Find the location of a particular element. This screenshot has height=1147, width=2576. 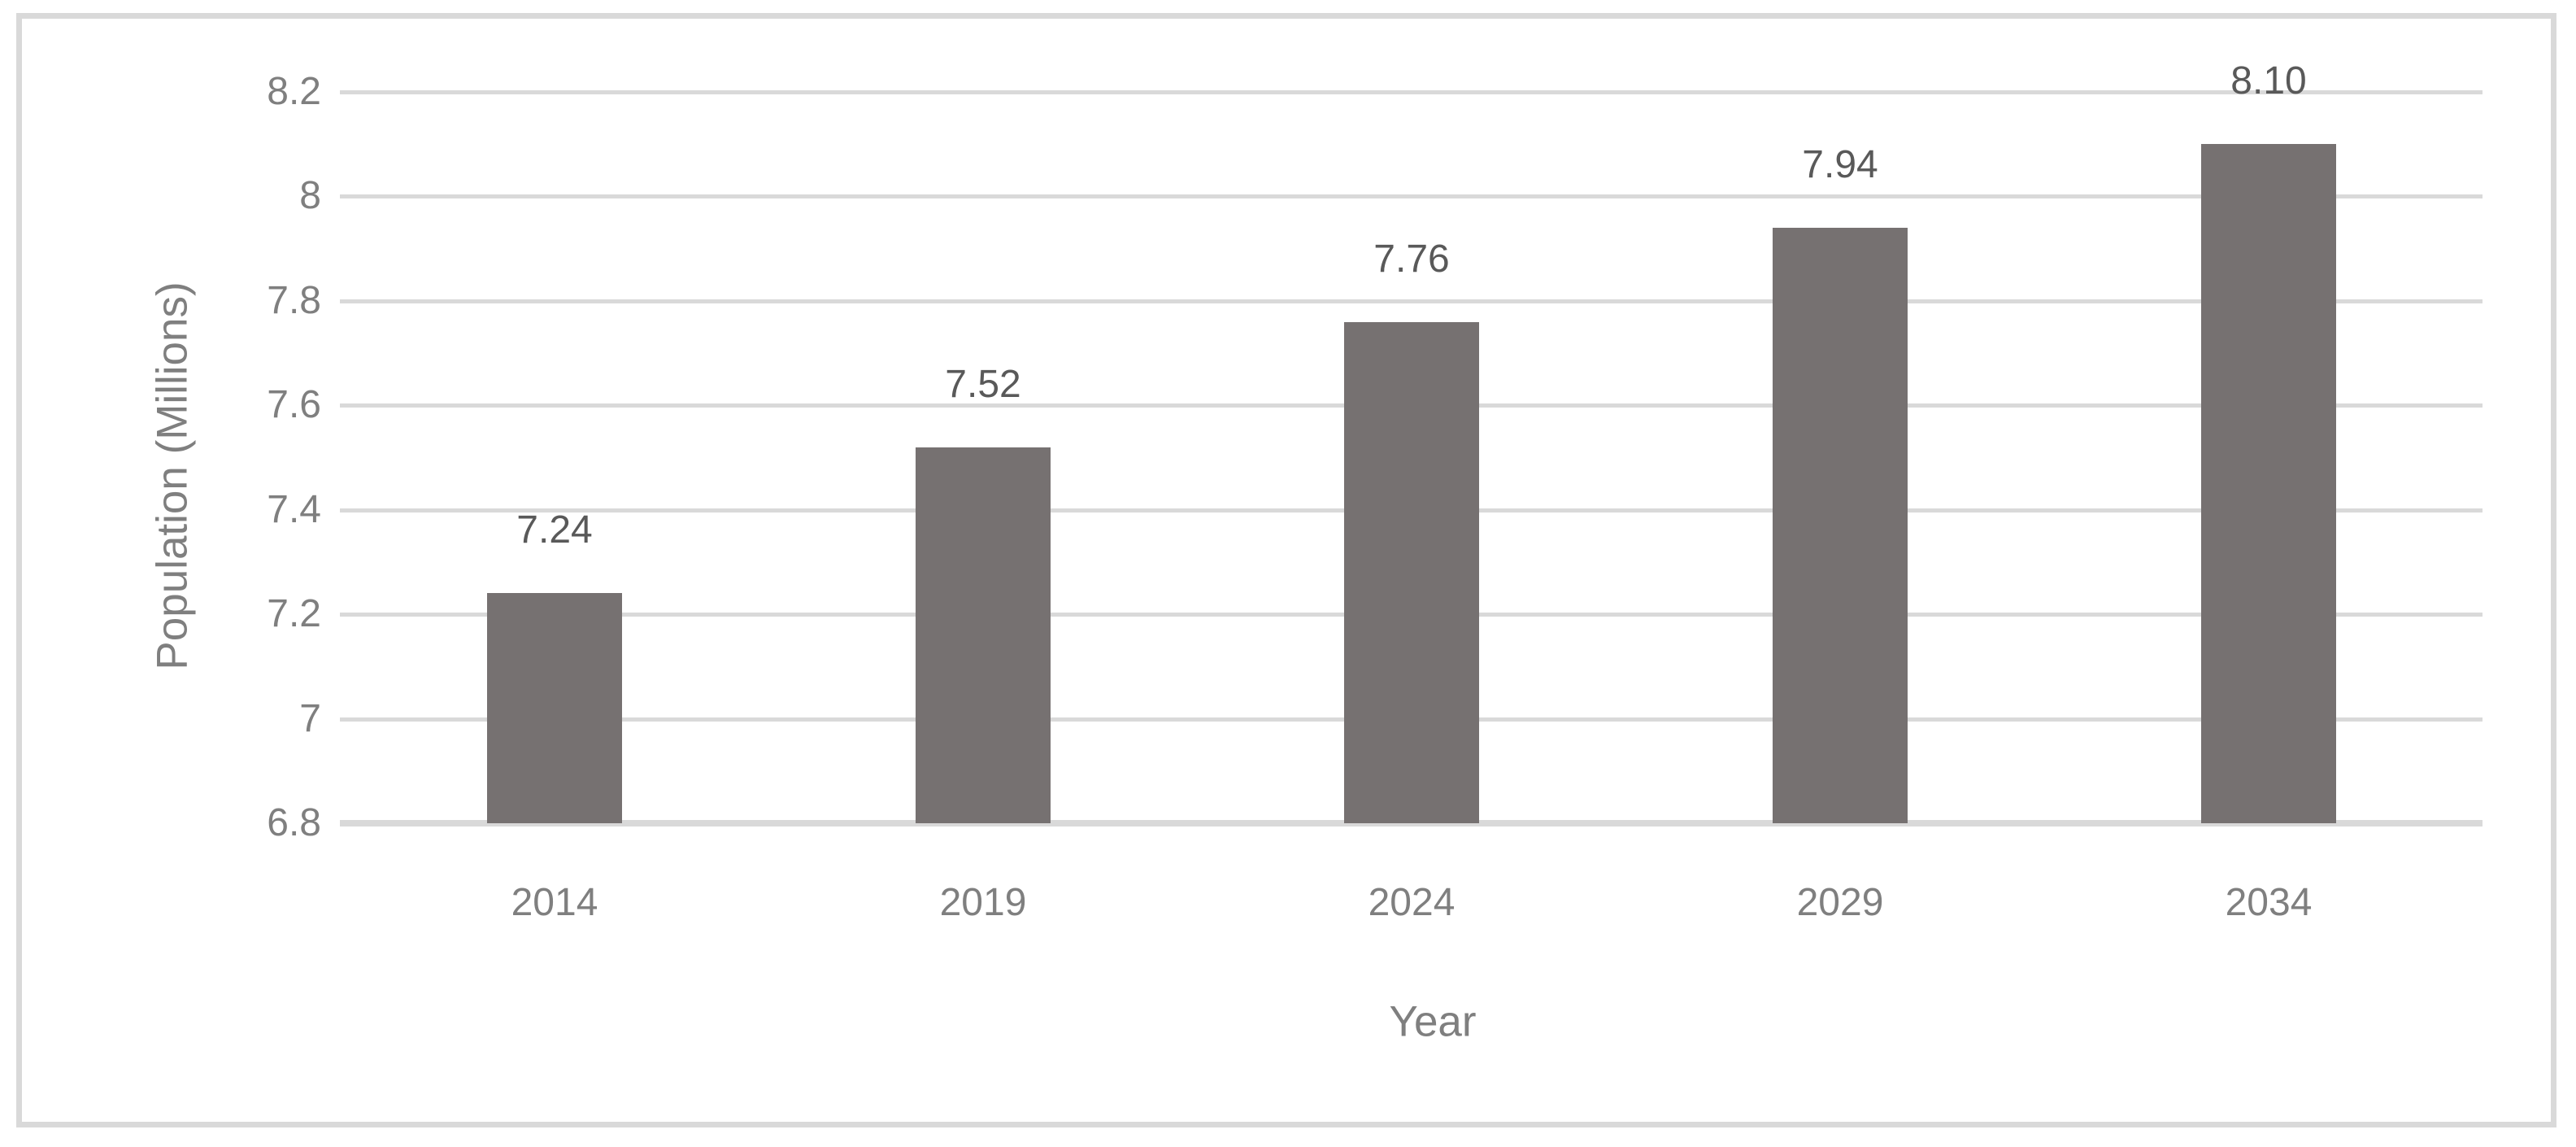

bar-2034 is located at coordinates (2269, 483).